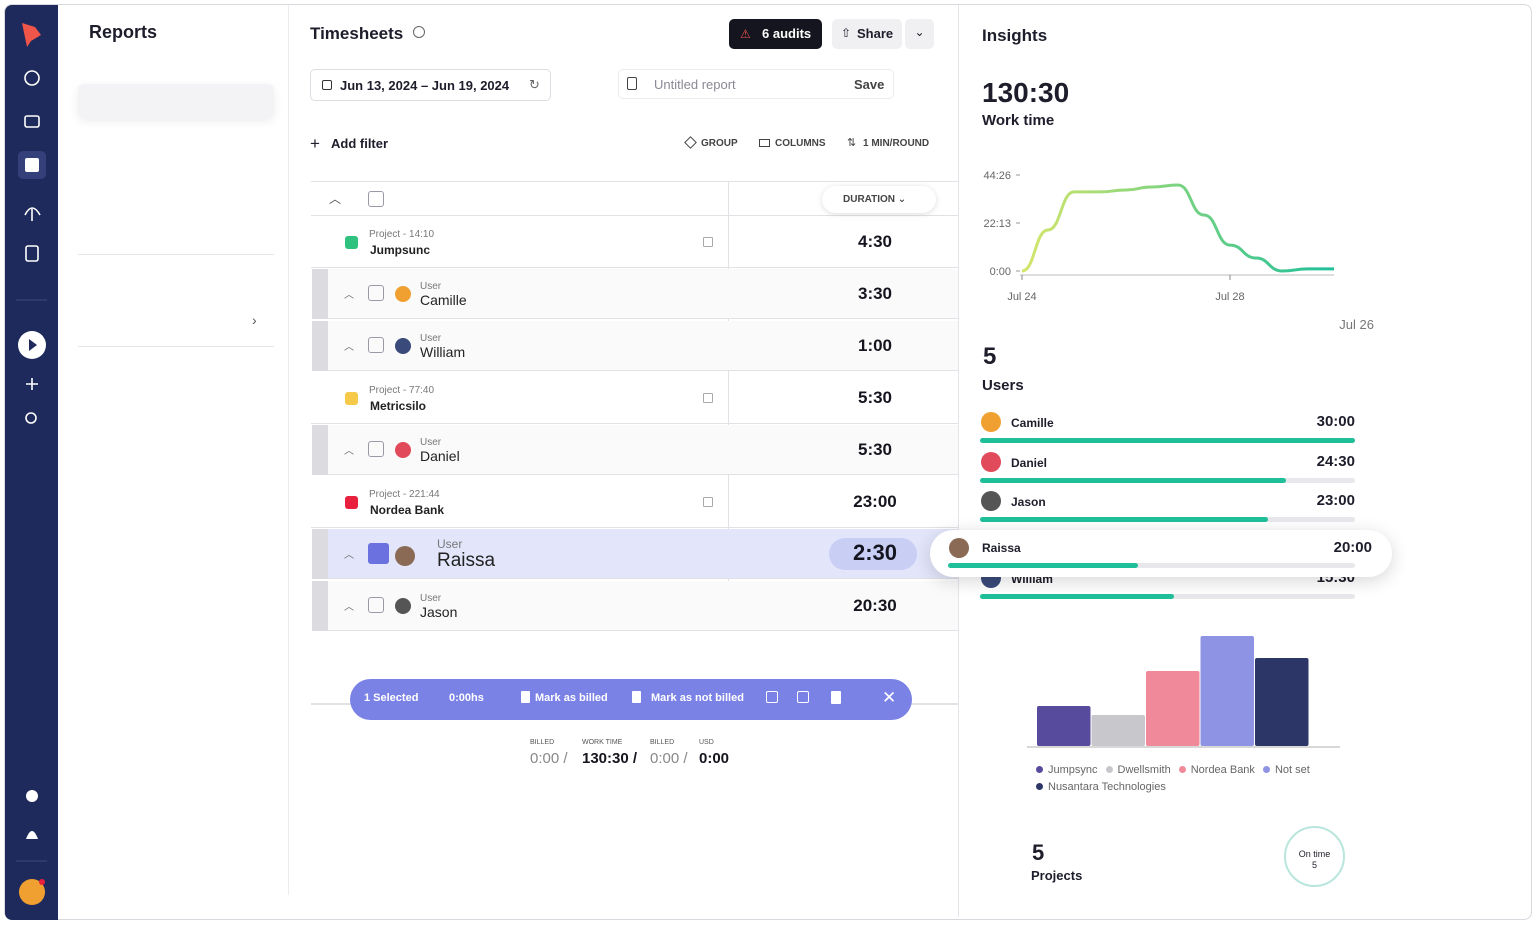 The height and width of the screenshot is (925, 1536). What do you see at coordinates (32, 796) in the screenshot?
I see `icon-settings` at bounding box center [32, 796].